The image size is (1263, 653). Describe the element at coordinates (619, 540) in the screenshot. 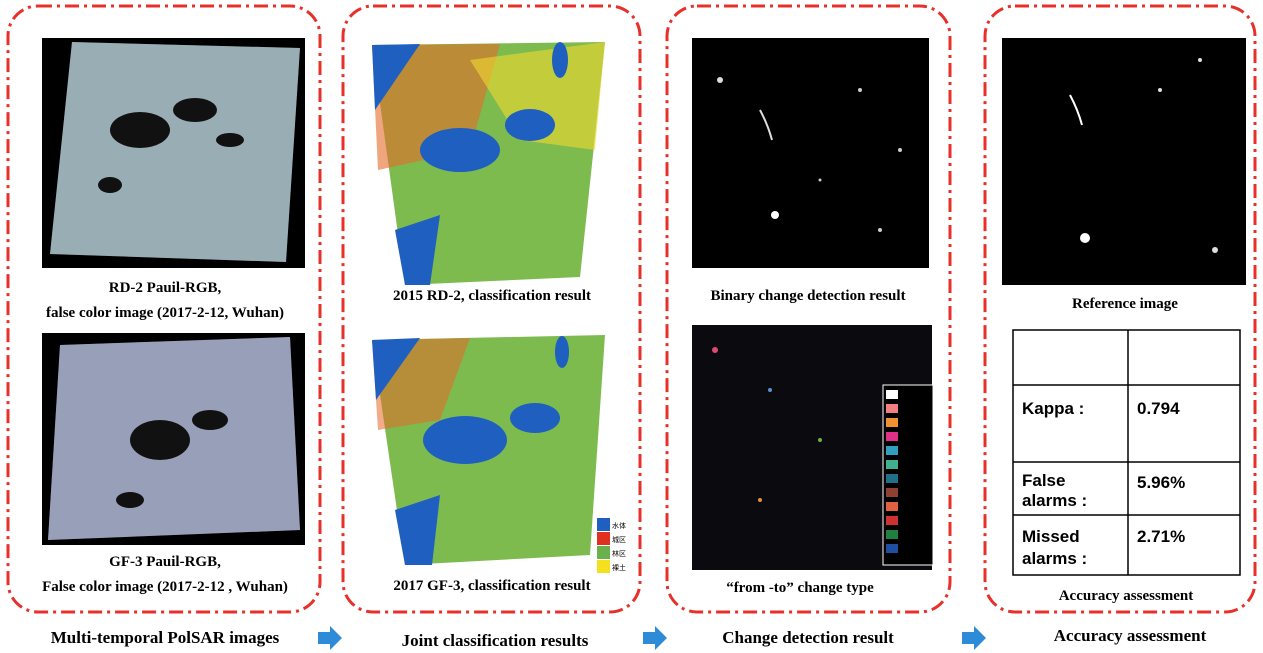

I see `legend-label: 城区` at that location.